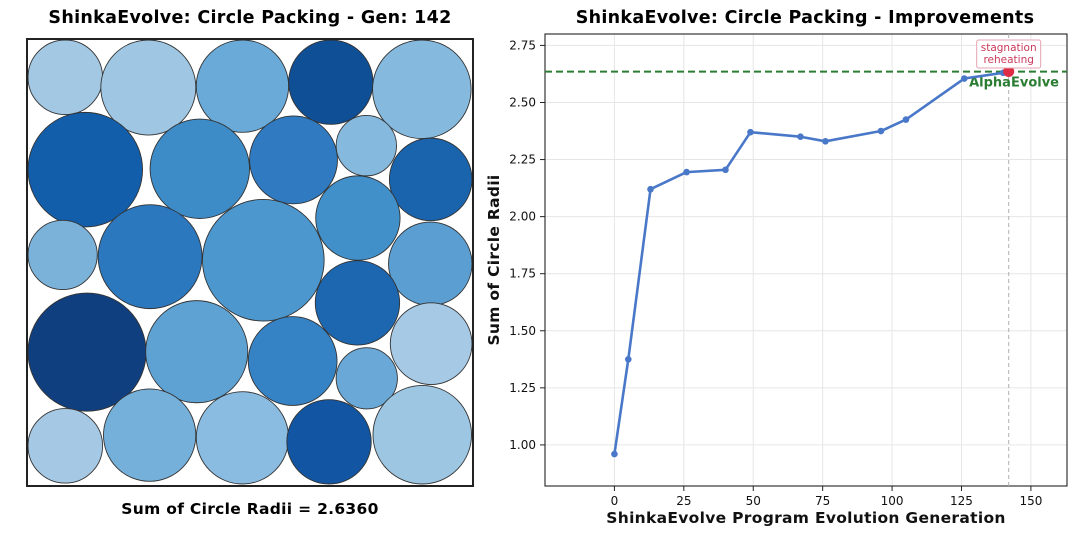 This screenshot has width=1080, height=540. Describe the element at coordinates (1009, 71) in the screenshot. I see `best-program-point` at that location.